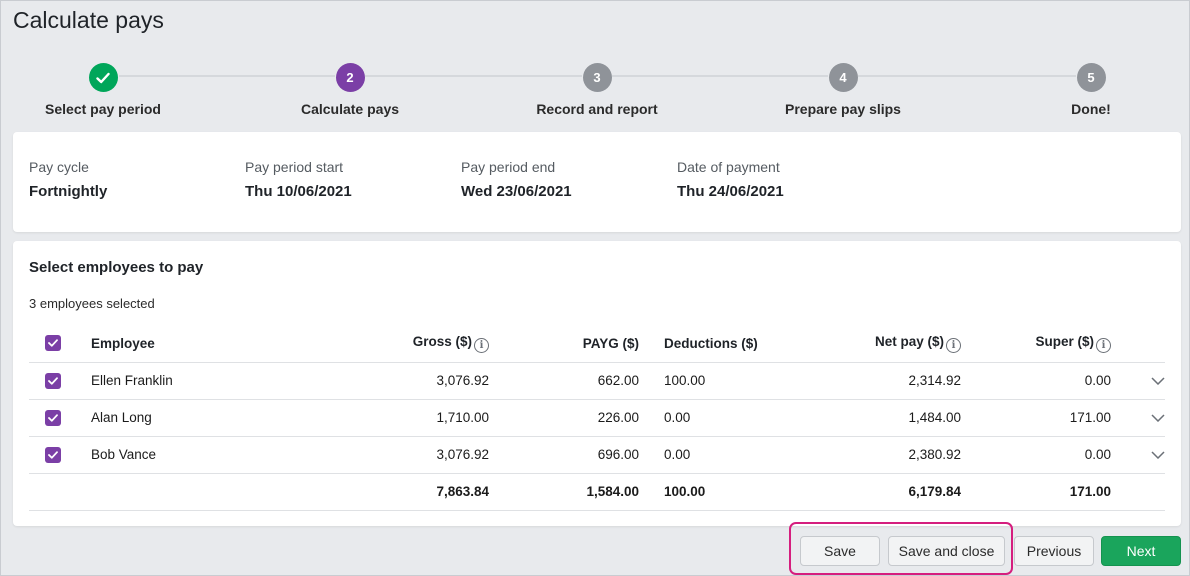 Image resolution: width=1190 pixels, height=576 pixels. Describe the element at coordinates (731, 381) in the screenshot. I see `deductions-cell: 100.00` at that location.